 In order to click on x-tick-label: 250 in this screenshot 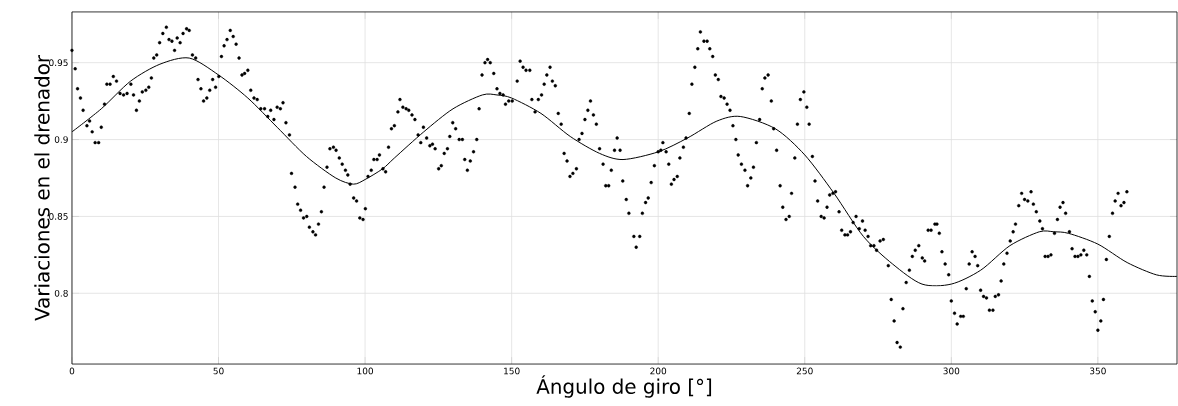, I will do `click(804, 371)`.